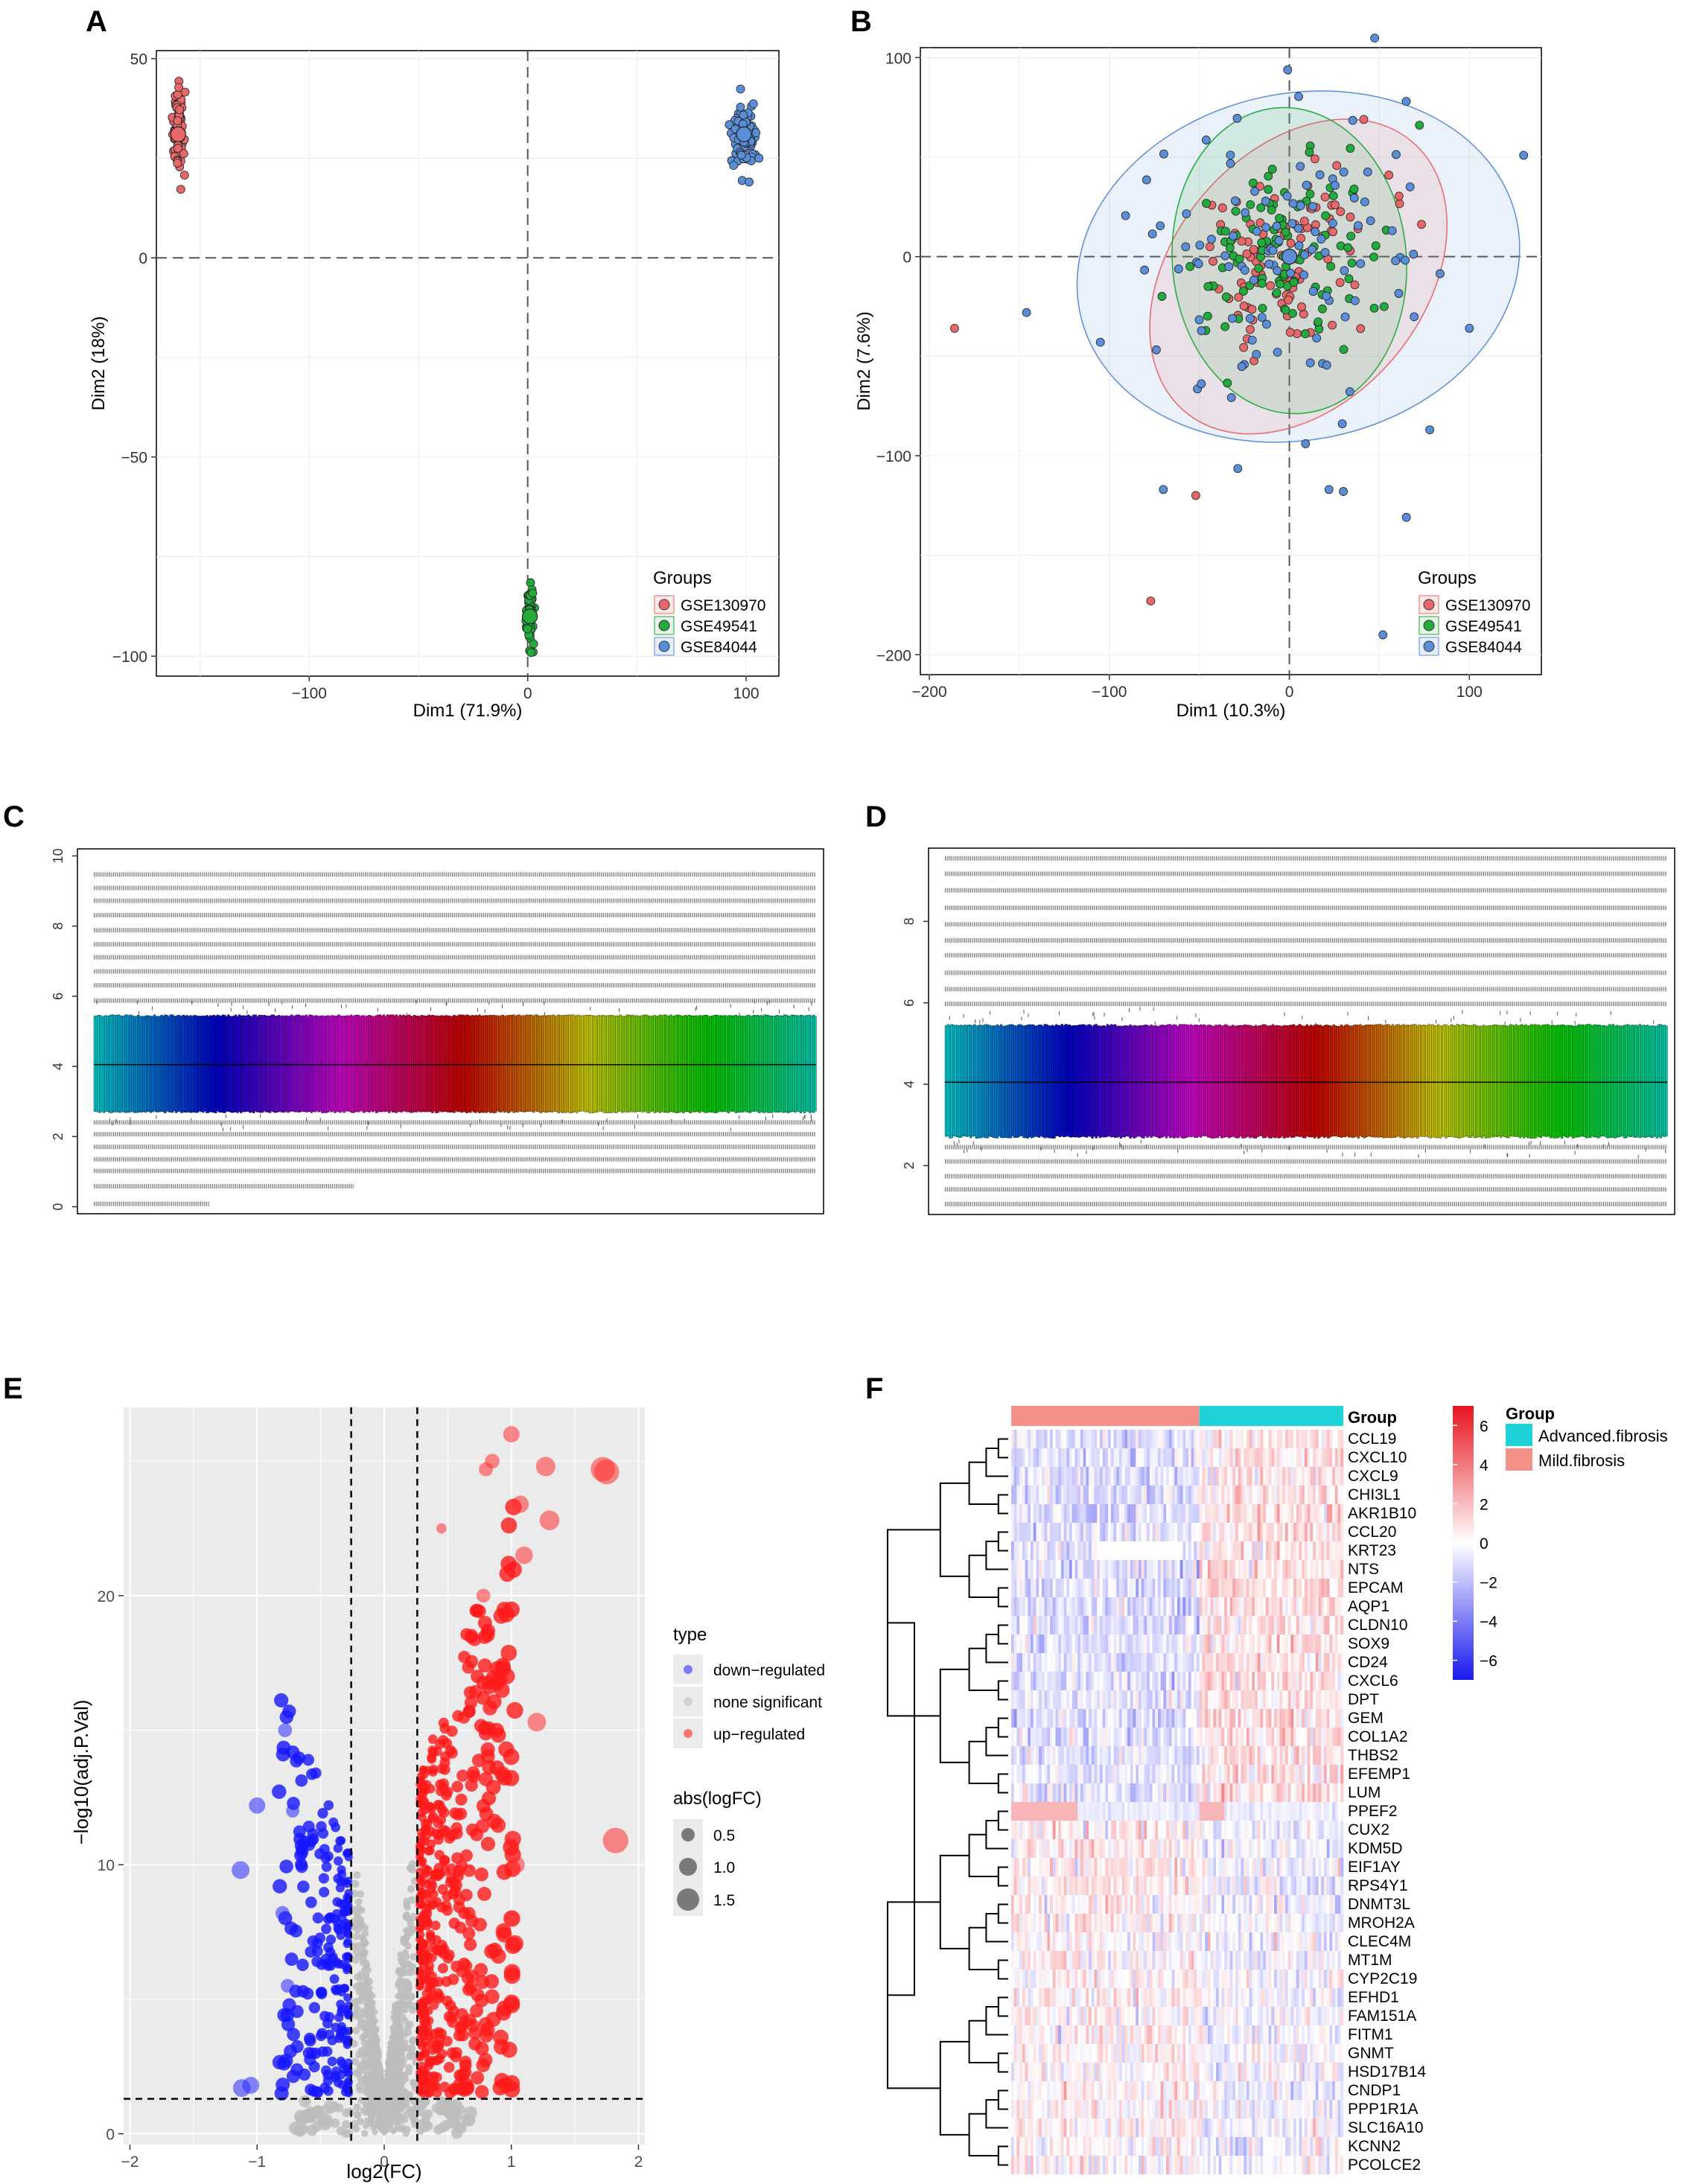 This screenshot has height=2184, width=1697. I want to click on y-tick-label: 50, so click(139, 60).